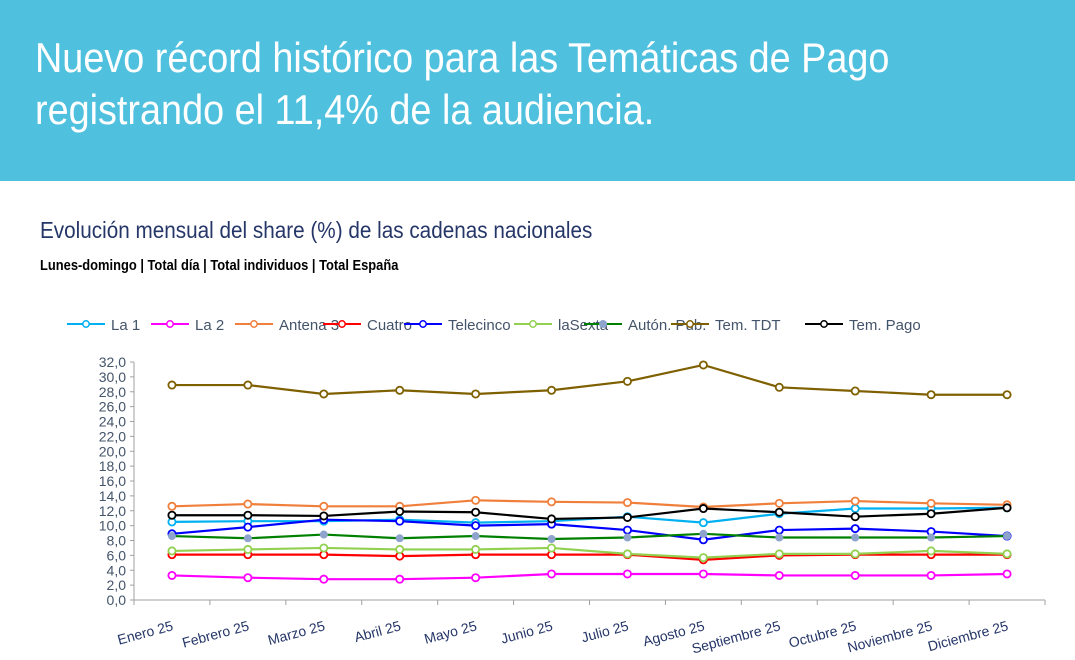 The image size is (1075, 660). I want to click on x-tick-label: Abril 25, so click(377, 631).